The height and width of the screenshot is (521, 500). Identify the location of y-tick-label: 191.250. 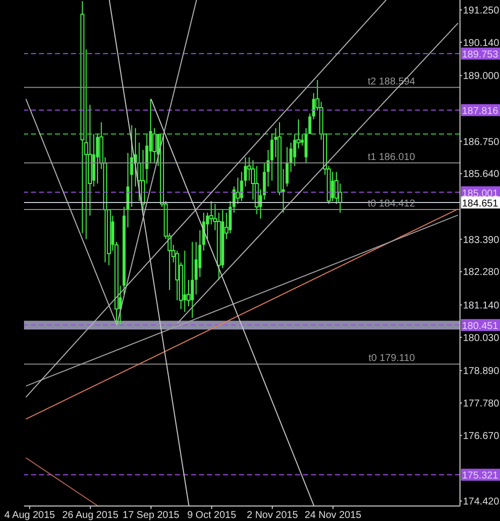
(481, 10).